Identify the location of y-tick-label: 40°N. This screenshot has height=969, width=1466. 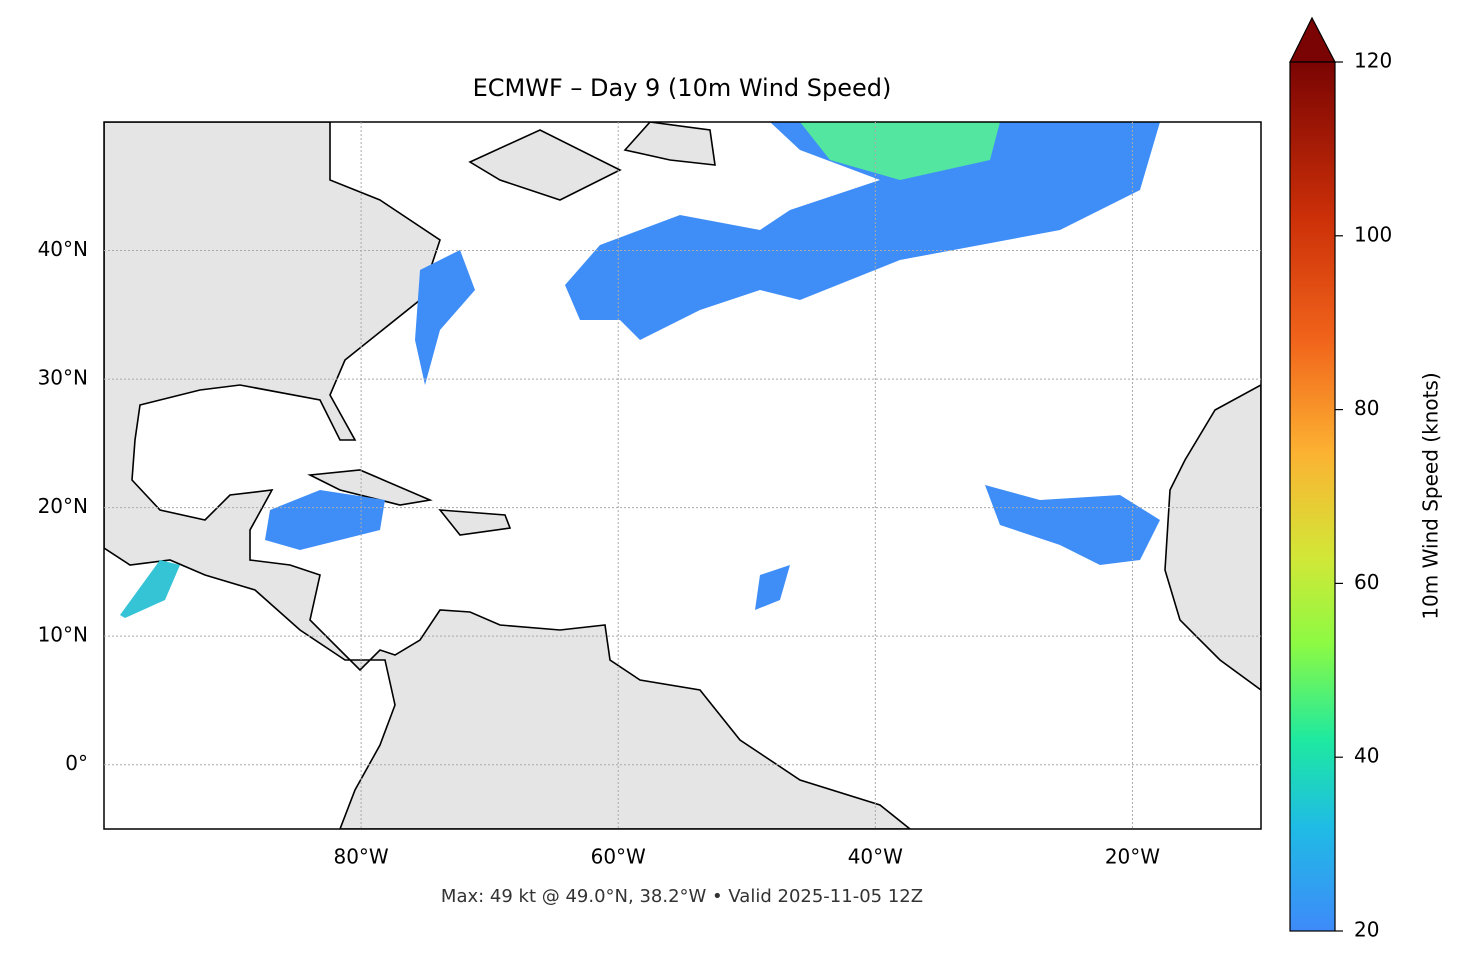
(63, 249).